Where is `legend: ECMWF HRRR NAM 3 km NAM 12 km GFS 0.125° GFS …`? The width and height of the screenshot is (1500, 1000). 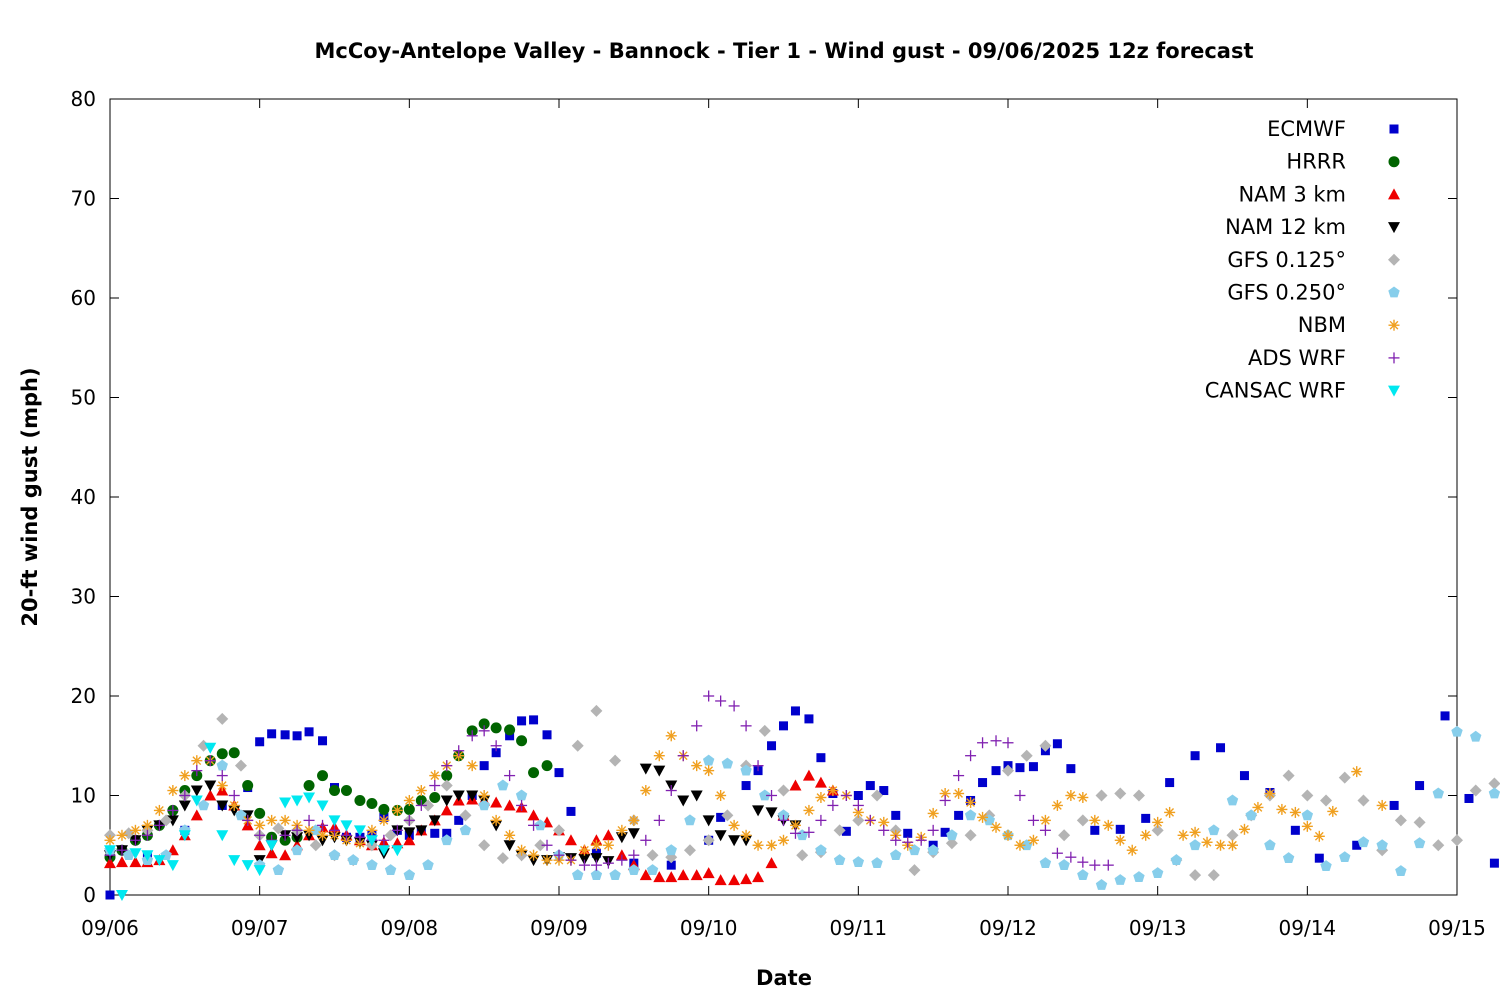 legend: ECMWF HRRR NAM 3 km NAM 12 km GFS 0.125° GFS … is located at coordinates (1302, 260).